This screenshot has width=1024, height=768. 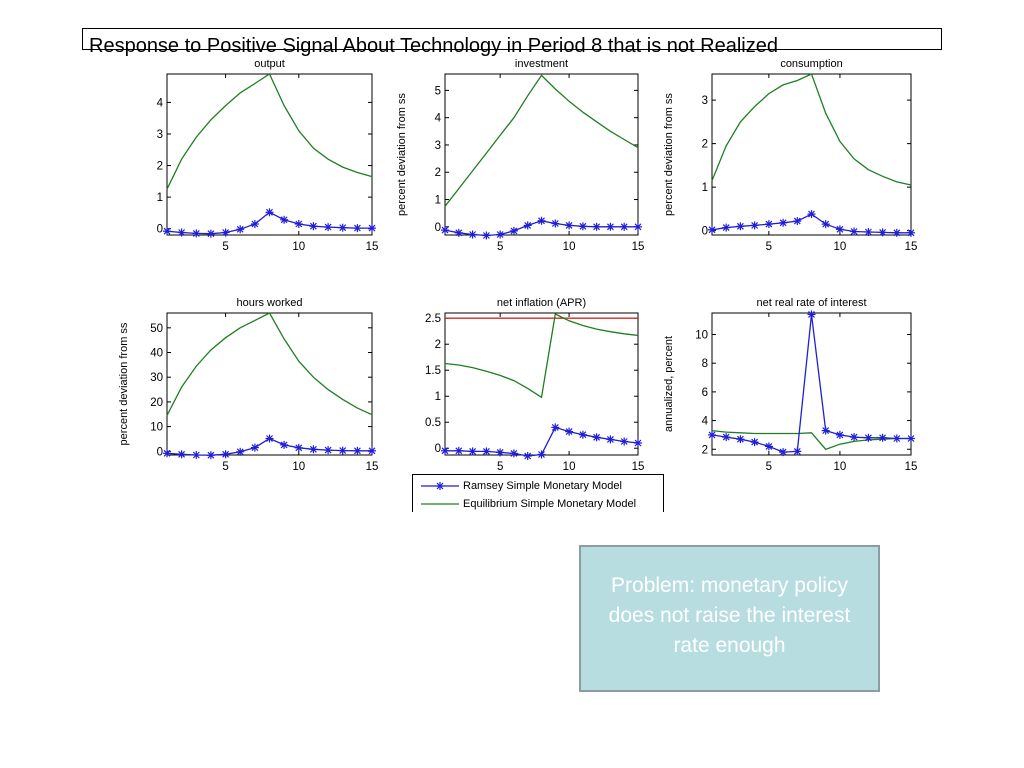 I want to click on legend-item-ramsey: Ramsey Simple Monetary Model, so click(x=538, y=486).